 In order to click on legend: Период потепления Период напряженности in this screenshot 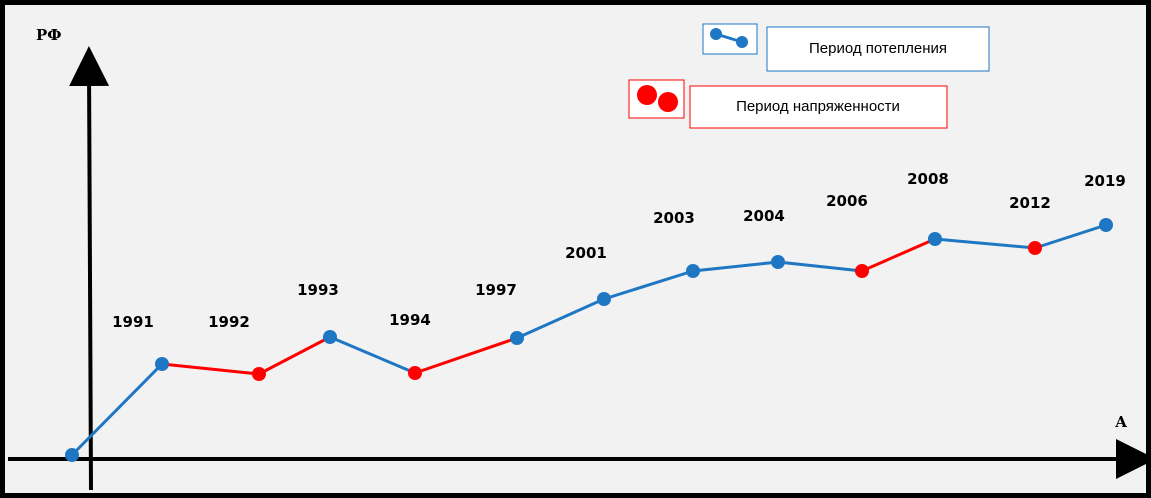, I will do `click(809, 76)`.